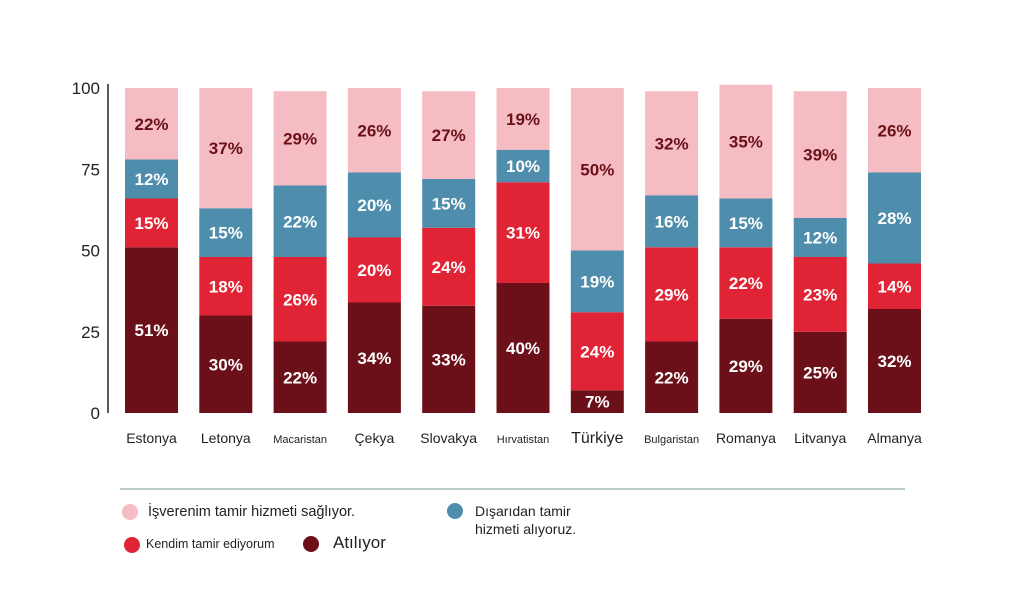 This screenshot has width=1024, height=597. I want to click on data-label: 37%, so click(226, 148).